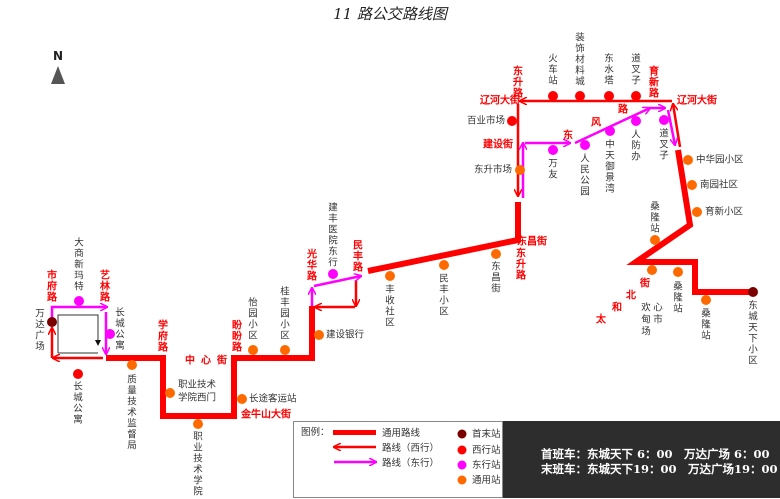  Describe the element at coordinates (521, 264) in the screenshot. I see `road-label-8-char: 升` at that location.